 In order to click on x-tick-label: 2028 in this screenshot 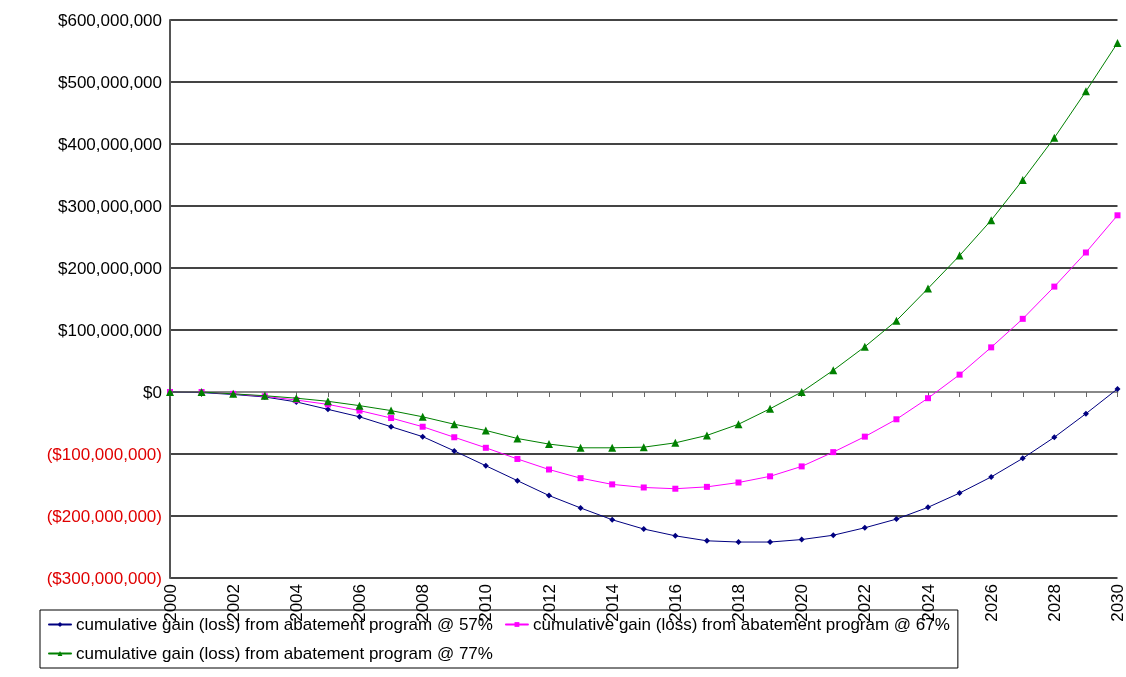, I will do `click(1054, 603)`.